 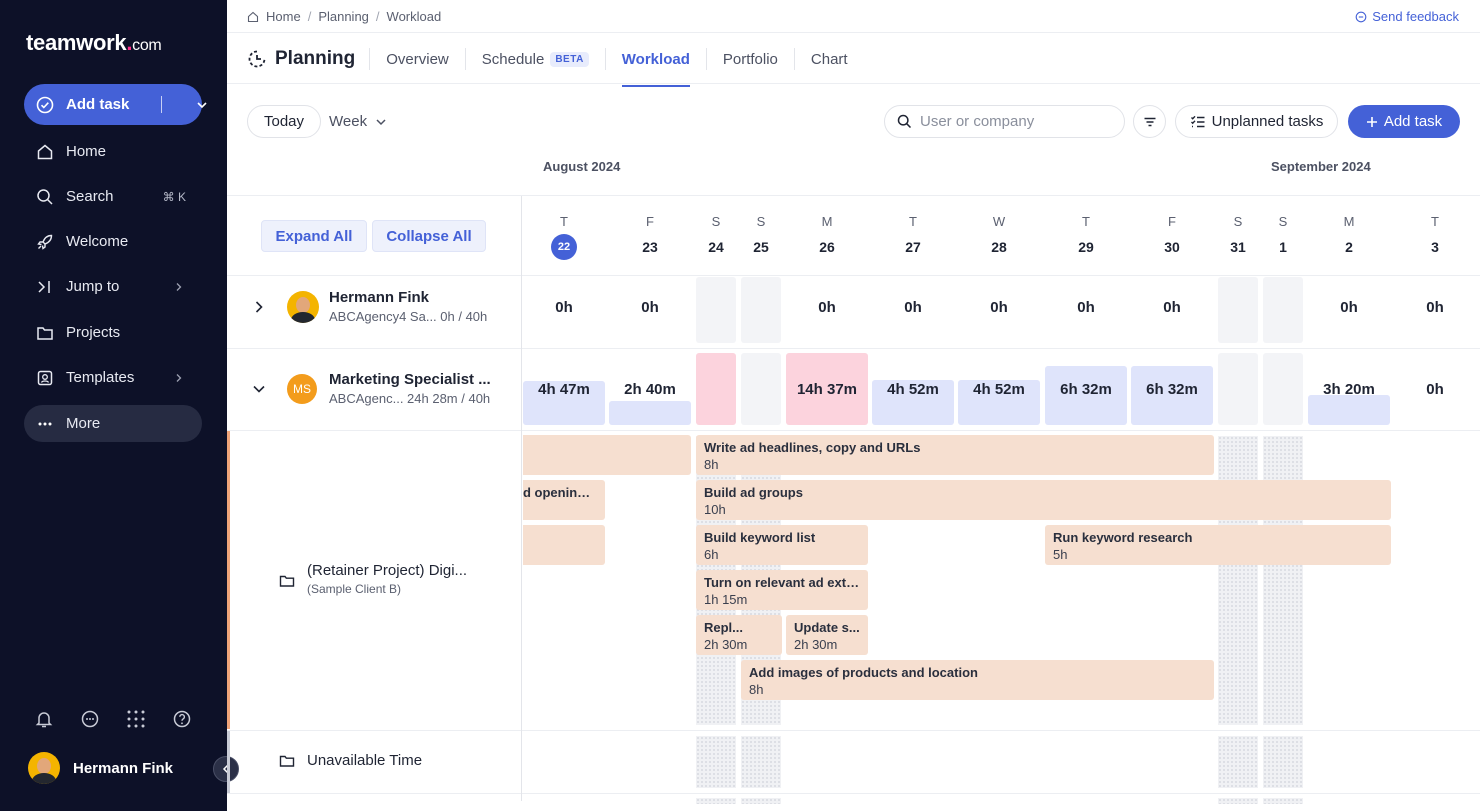 I want to click on task-bar: Update s... 2h 30m, so click(x=827, y=635).